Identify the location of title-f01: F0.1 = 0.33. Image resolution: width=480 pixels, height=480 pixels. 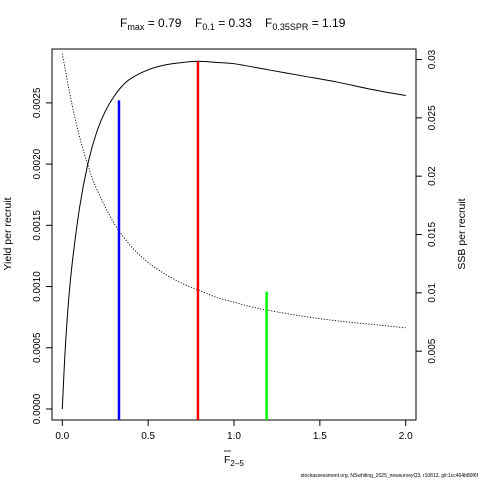
(223, 24).